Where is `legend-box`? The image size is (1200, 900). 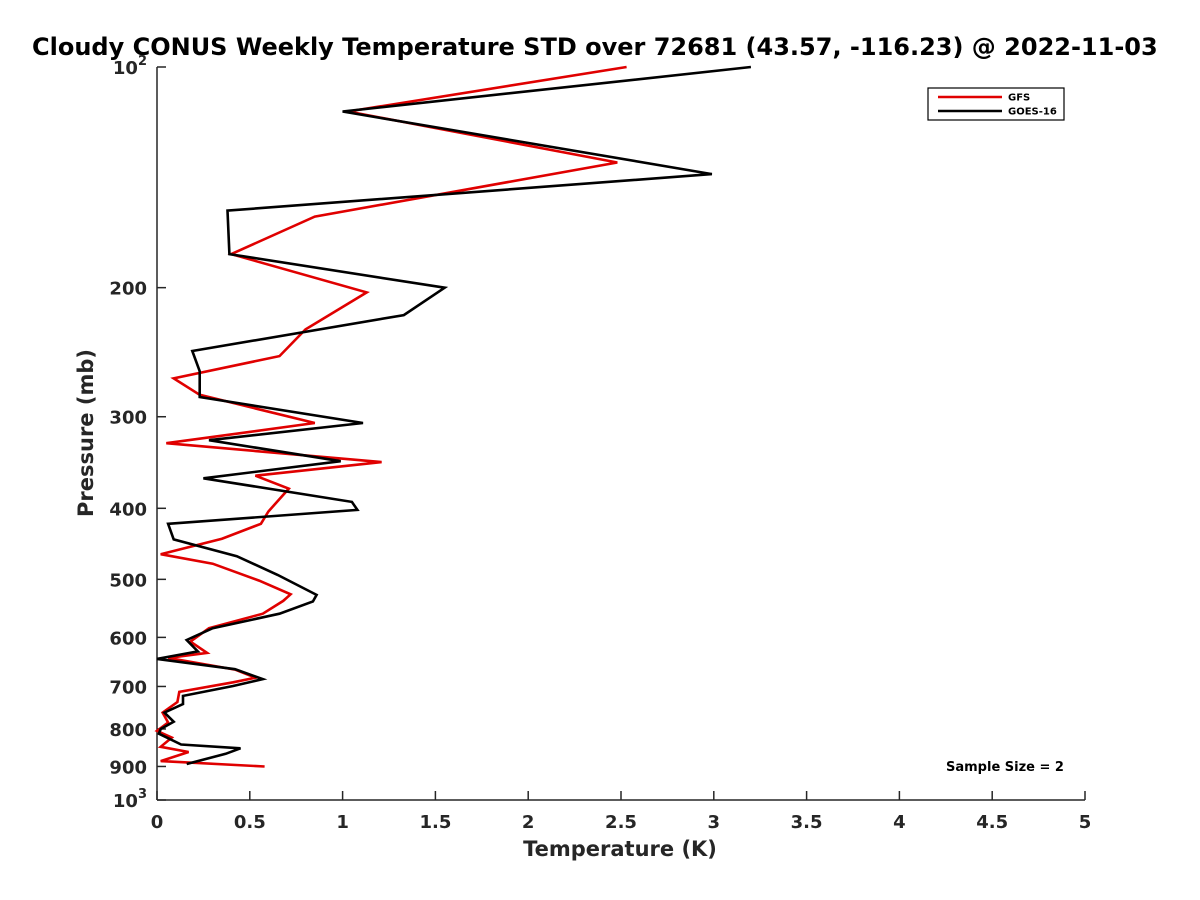
legend-box is located at coordinates (996, 104).